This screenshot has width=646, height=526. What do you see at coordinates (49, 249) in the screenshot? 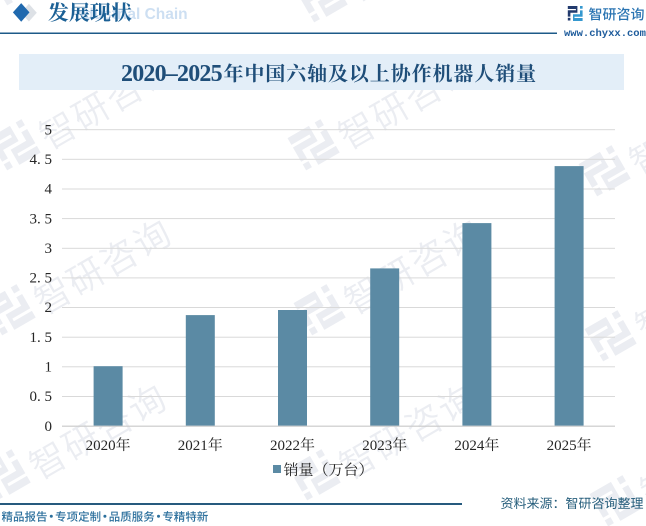
I see `svg-text: 3` at bounding box center [49, 249].